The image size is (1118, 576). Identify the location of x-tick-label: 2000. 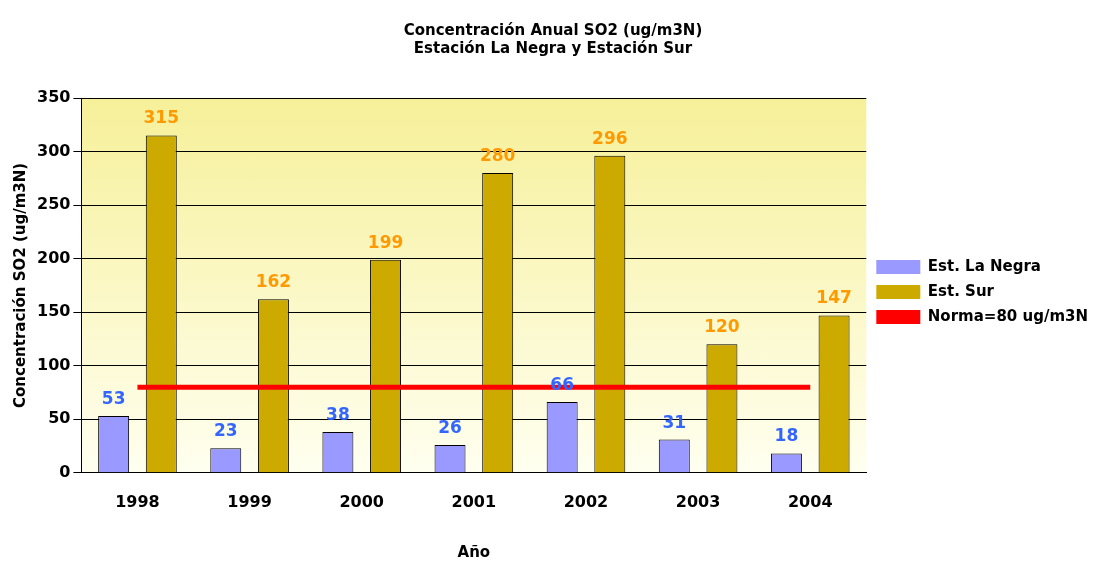
(361, 501).